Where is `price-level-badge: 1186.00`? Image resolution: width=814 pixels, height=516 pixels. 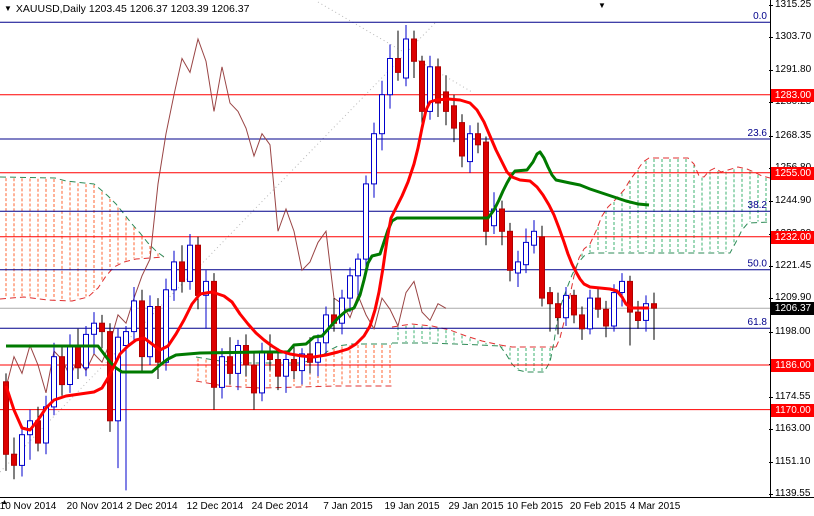
price-level-badge: 1186.00 is located at coordinates (792, 365).